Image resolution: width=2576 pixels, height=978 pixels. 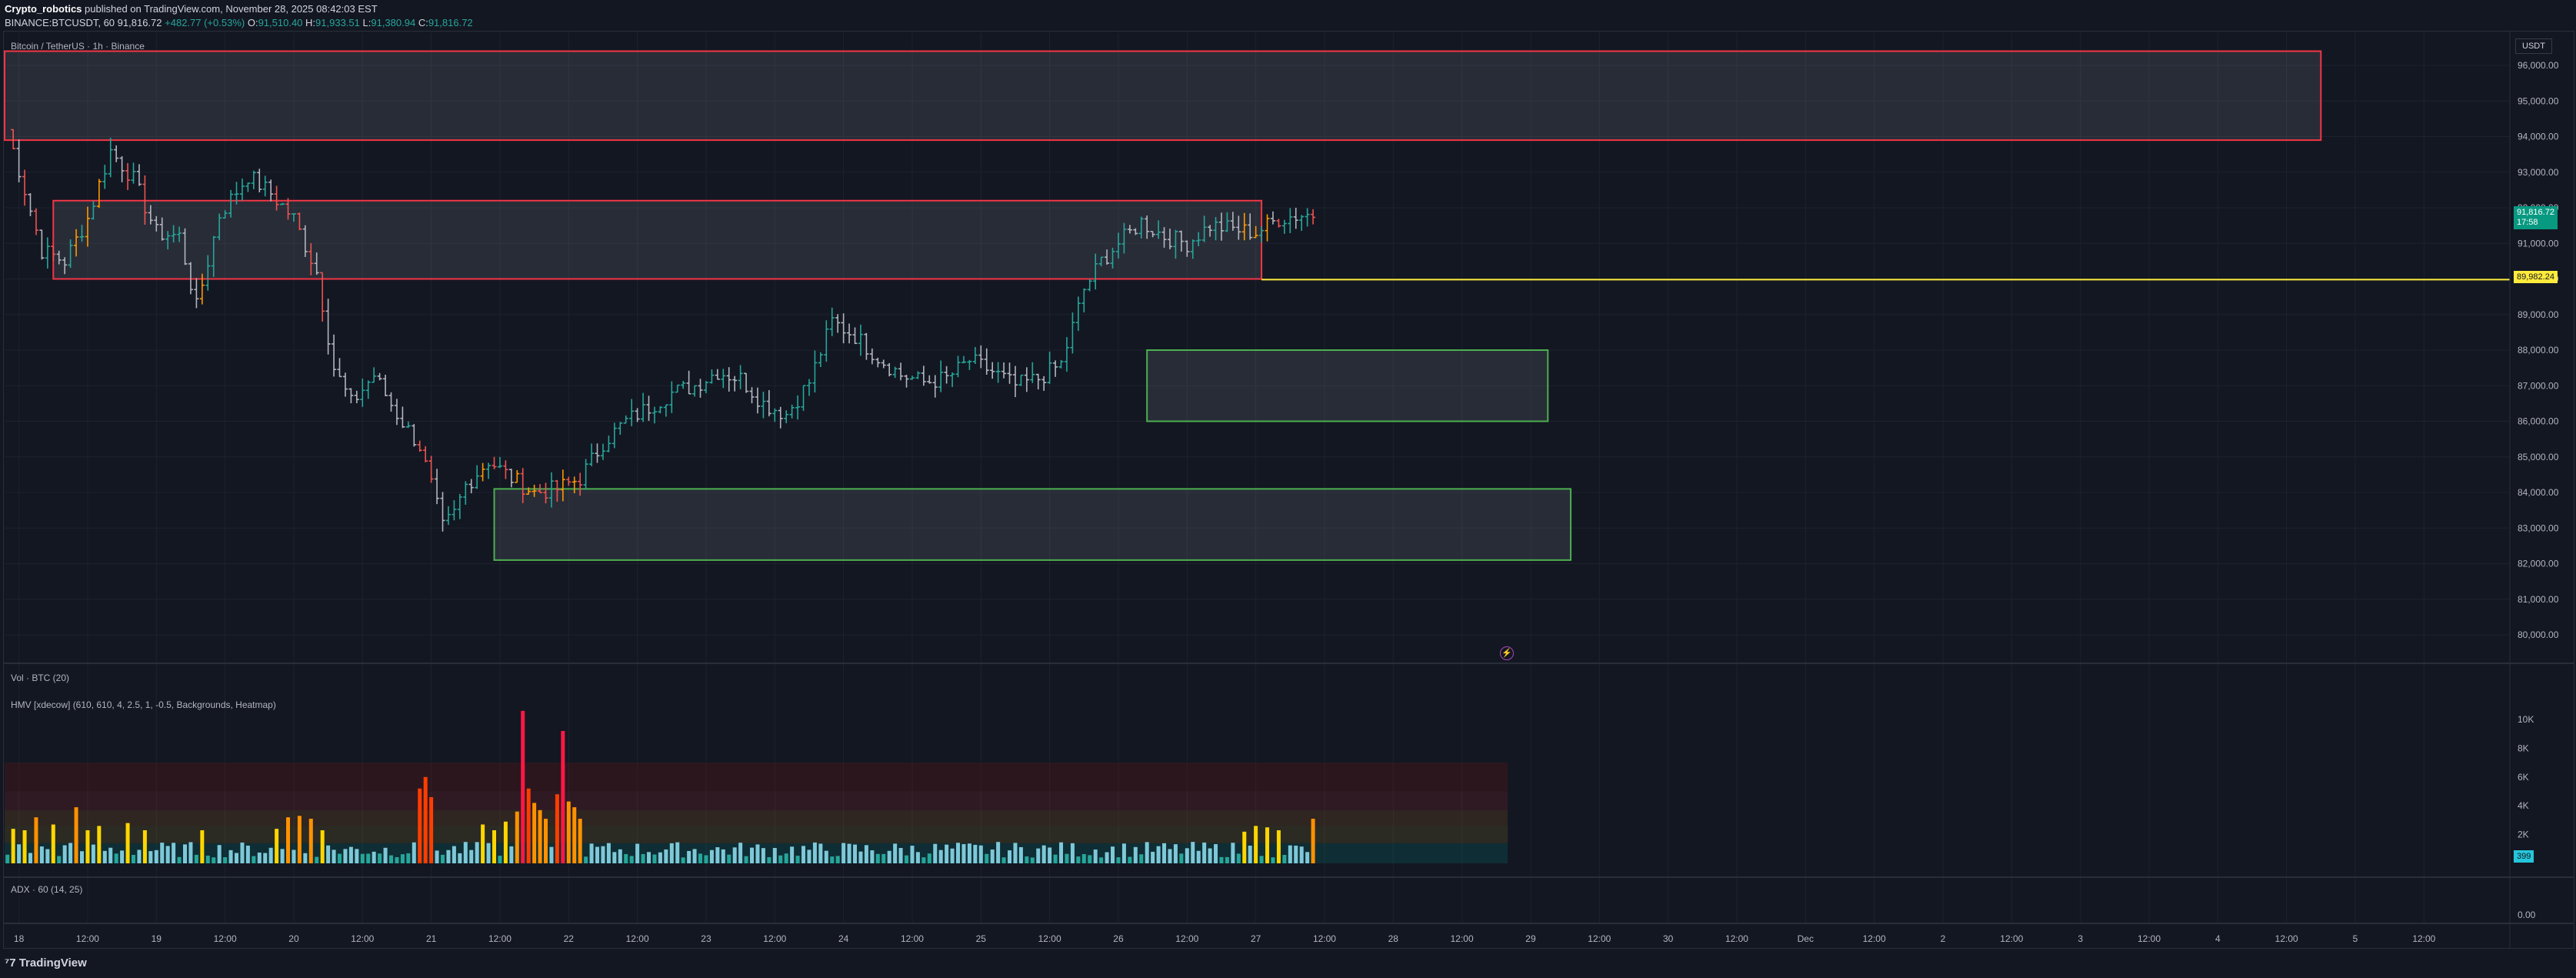 I want to click on hmv-band, so click(x=756, y=835).